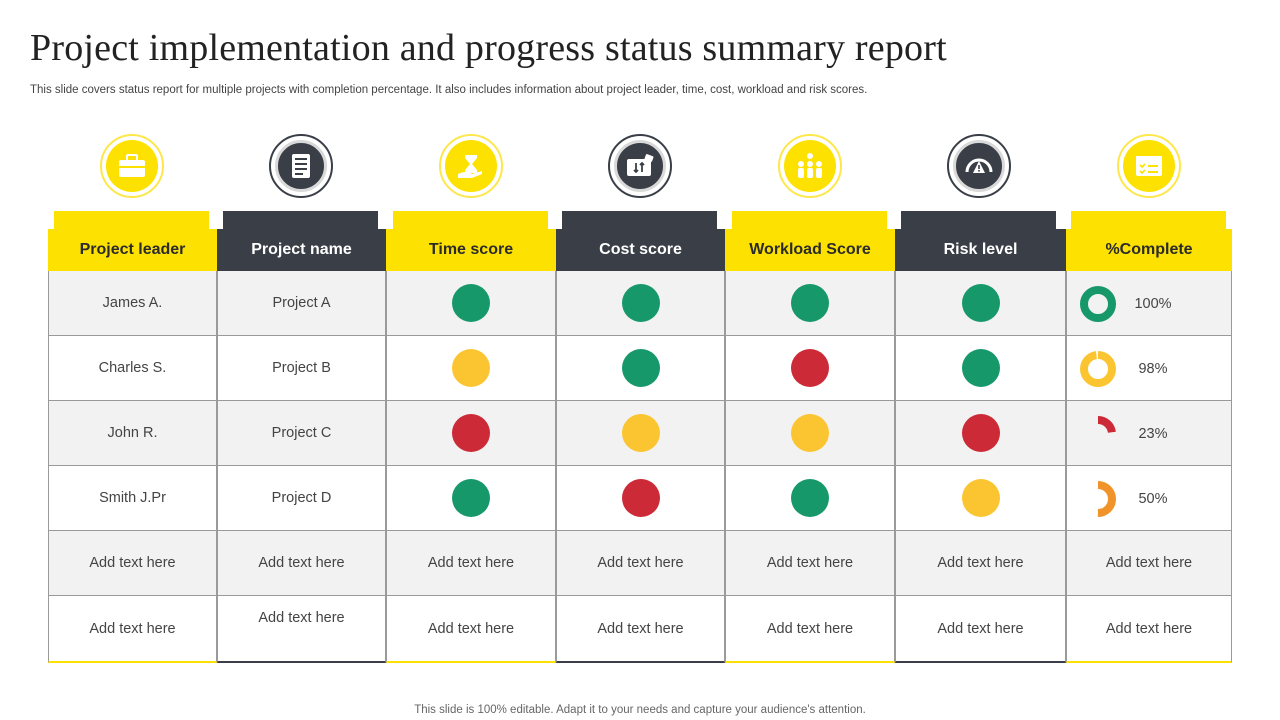  Describe the element at coordinates (471, 250) in the screenshot. I see `col-header-time-score: Time score` at that location.